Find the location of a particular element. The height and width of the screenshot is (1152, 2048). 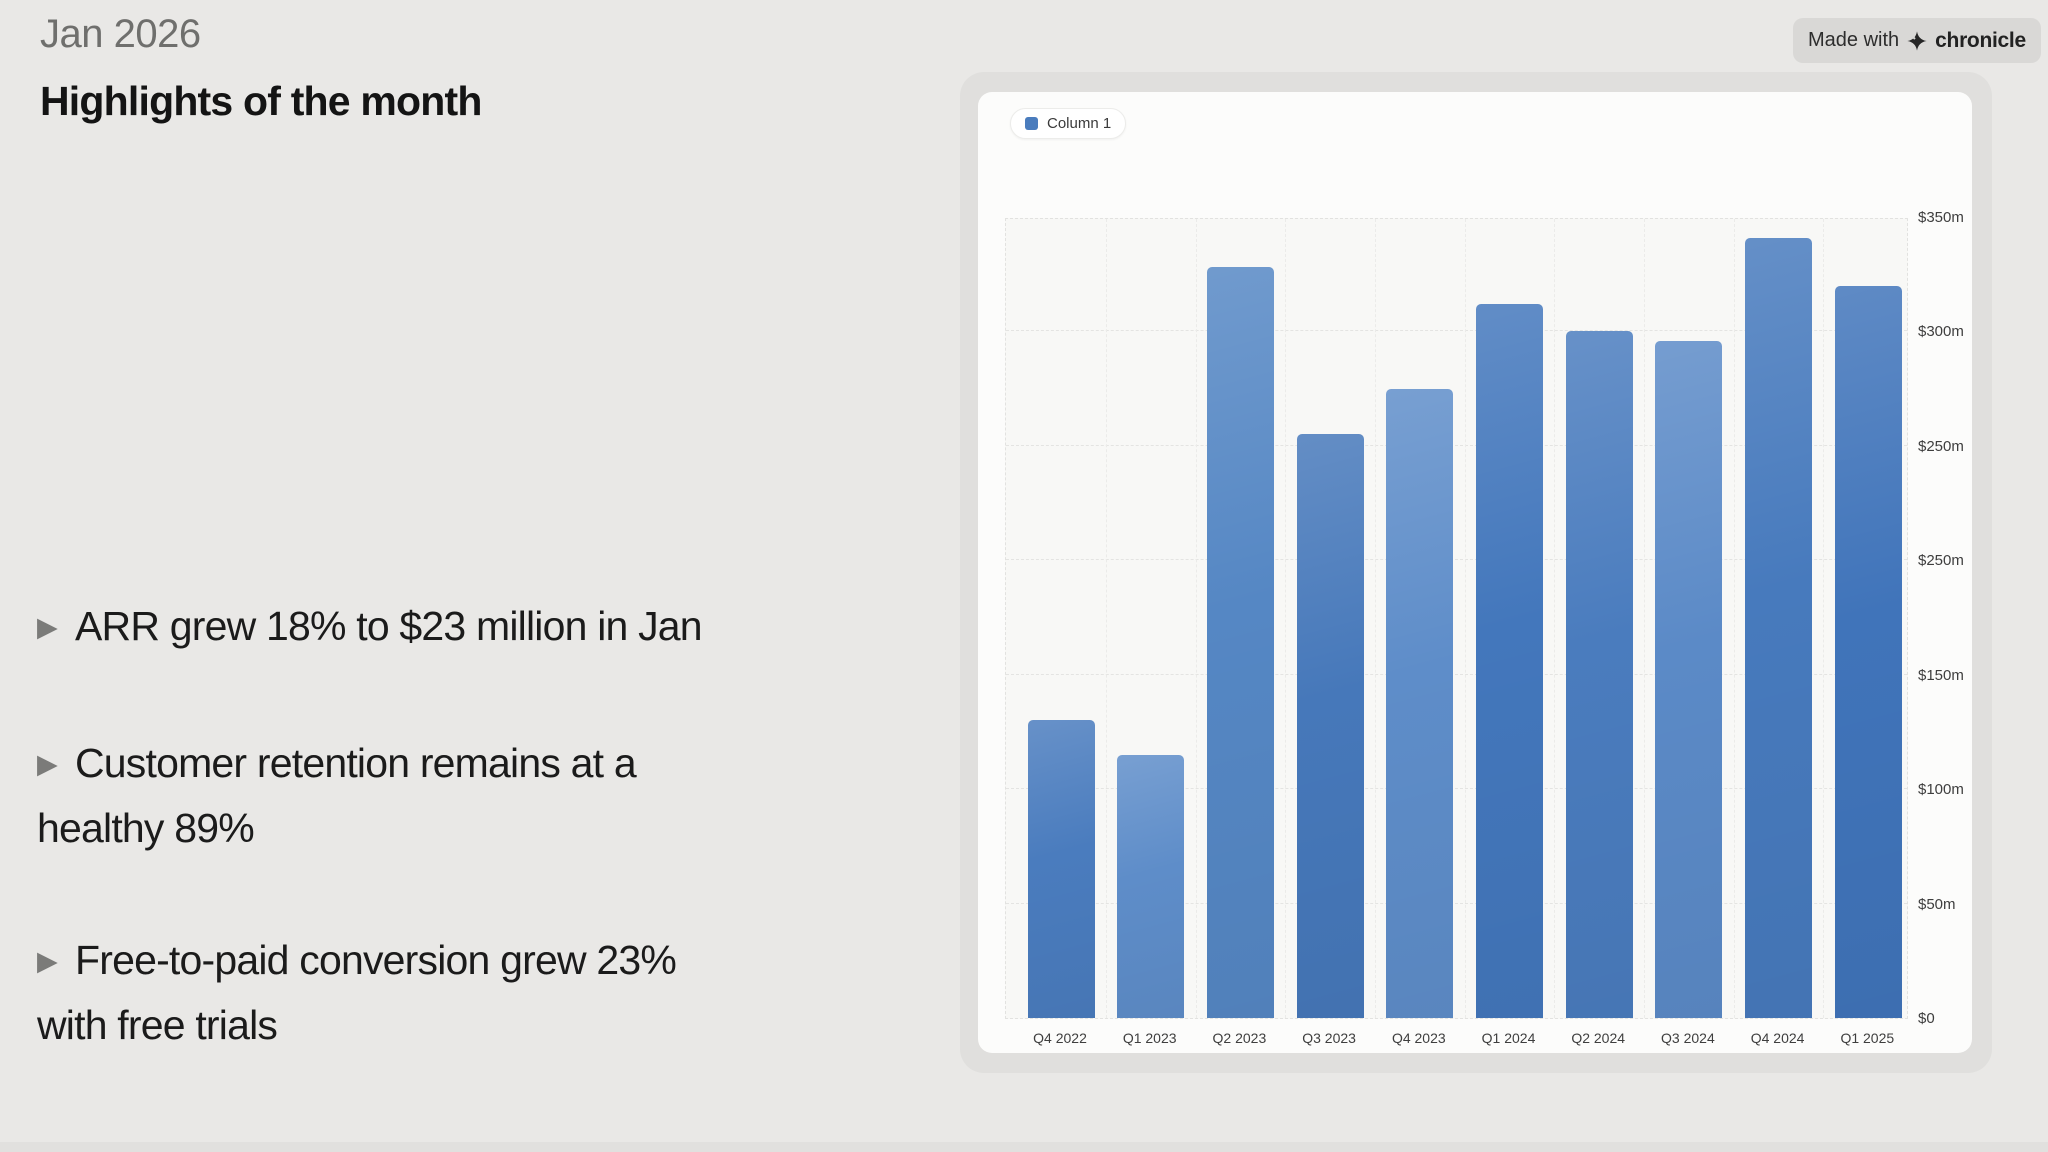

made-with-chronicle-badge: Made with chronicle is located at coordinates (1917, 40).